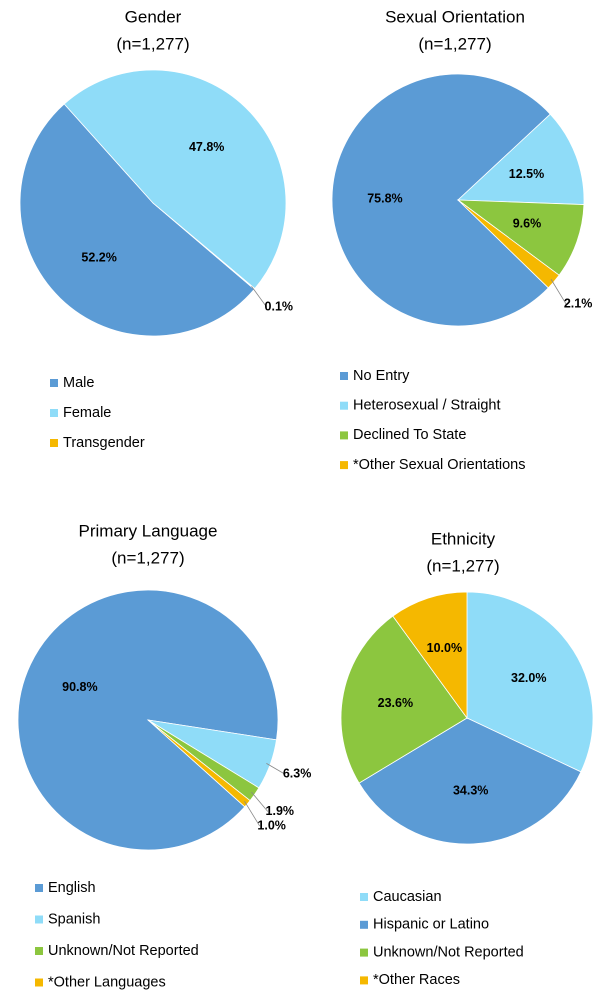 The height and width of the screenshot is (994, 608). I want to click on legend-label: Transgender, so click(104, 443).